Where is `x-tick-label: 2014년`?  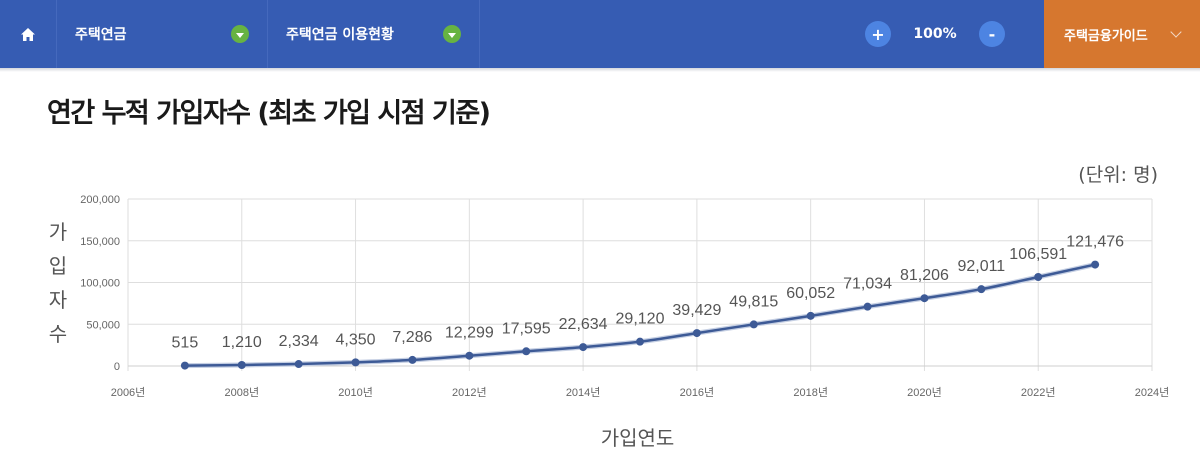
x-tick-label: 2014년 is located at coordinates (583, 392).